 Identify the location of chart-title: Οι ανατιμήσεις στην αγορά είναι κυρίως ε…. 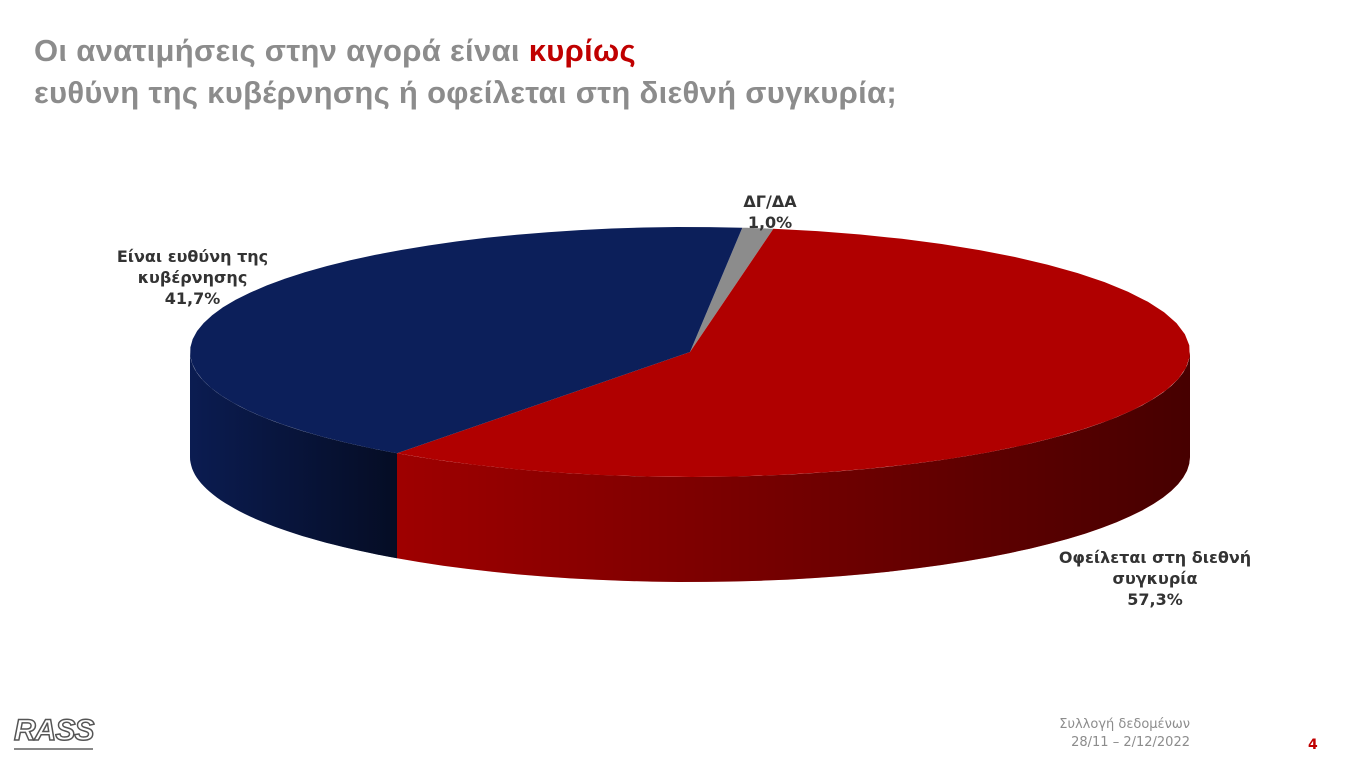
(465, 72).